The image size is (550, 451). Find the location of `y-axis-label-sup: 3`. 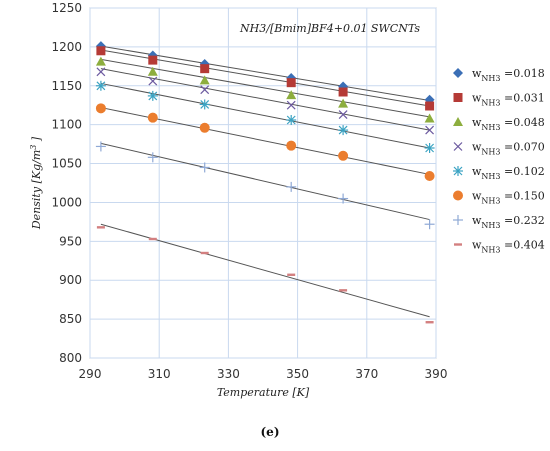

y-axis-label-sup: 3 is located at coordinates (33, 147).